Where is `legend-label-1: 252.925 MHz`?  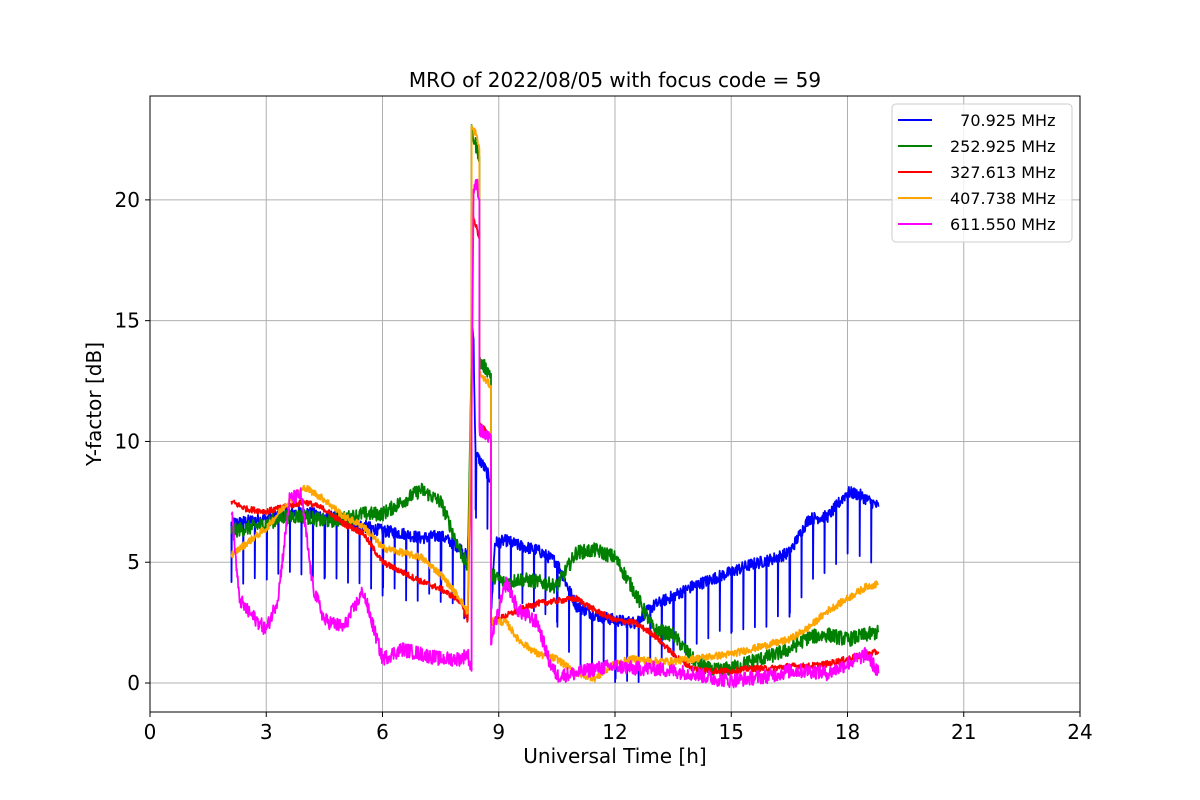
legend-label-1: 252.925 MHz is located at coordinates (1002, 146).